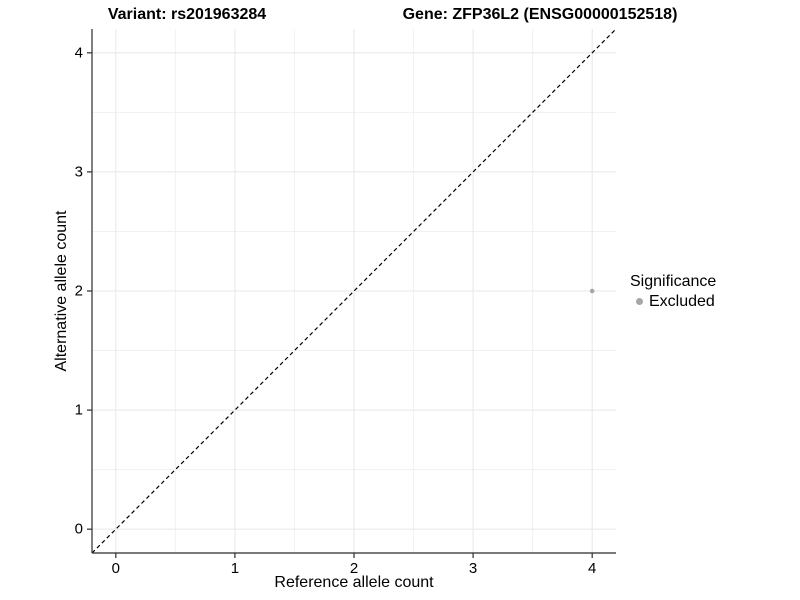  What do you see at coordinates (354, 568) in the screenshot?
I see `x-tick-label: 2` at bounding box center [354, 568].